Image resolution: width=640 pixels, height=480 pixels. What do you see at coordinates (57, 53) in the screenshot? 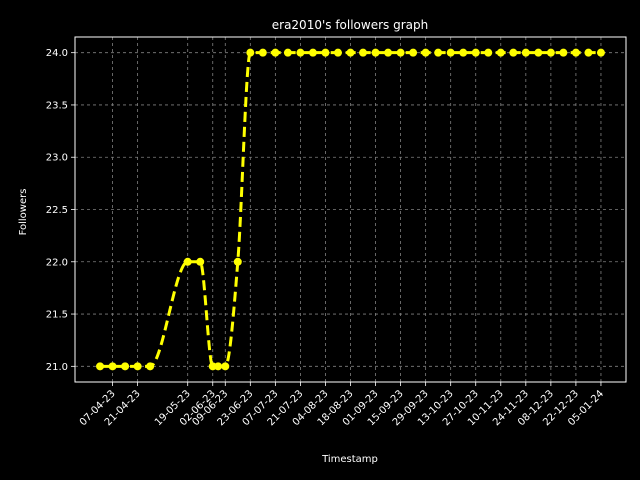
I see `y-tick-label: 24.0` at bounding box center [57, 53].